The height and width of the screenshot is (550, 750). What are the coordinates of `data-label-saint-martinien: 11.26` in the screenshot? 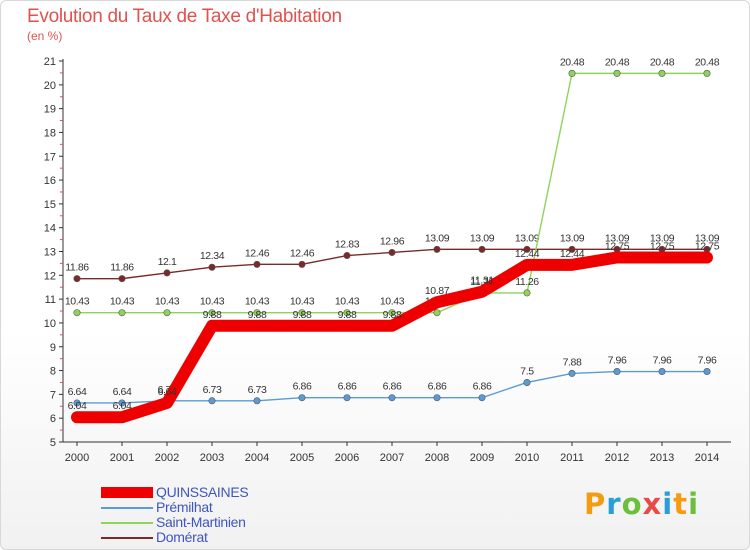 It's located at (527, 282).